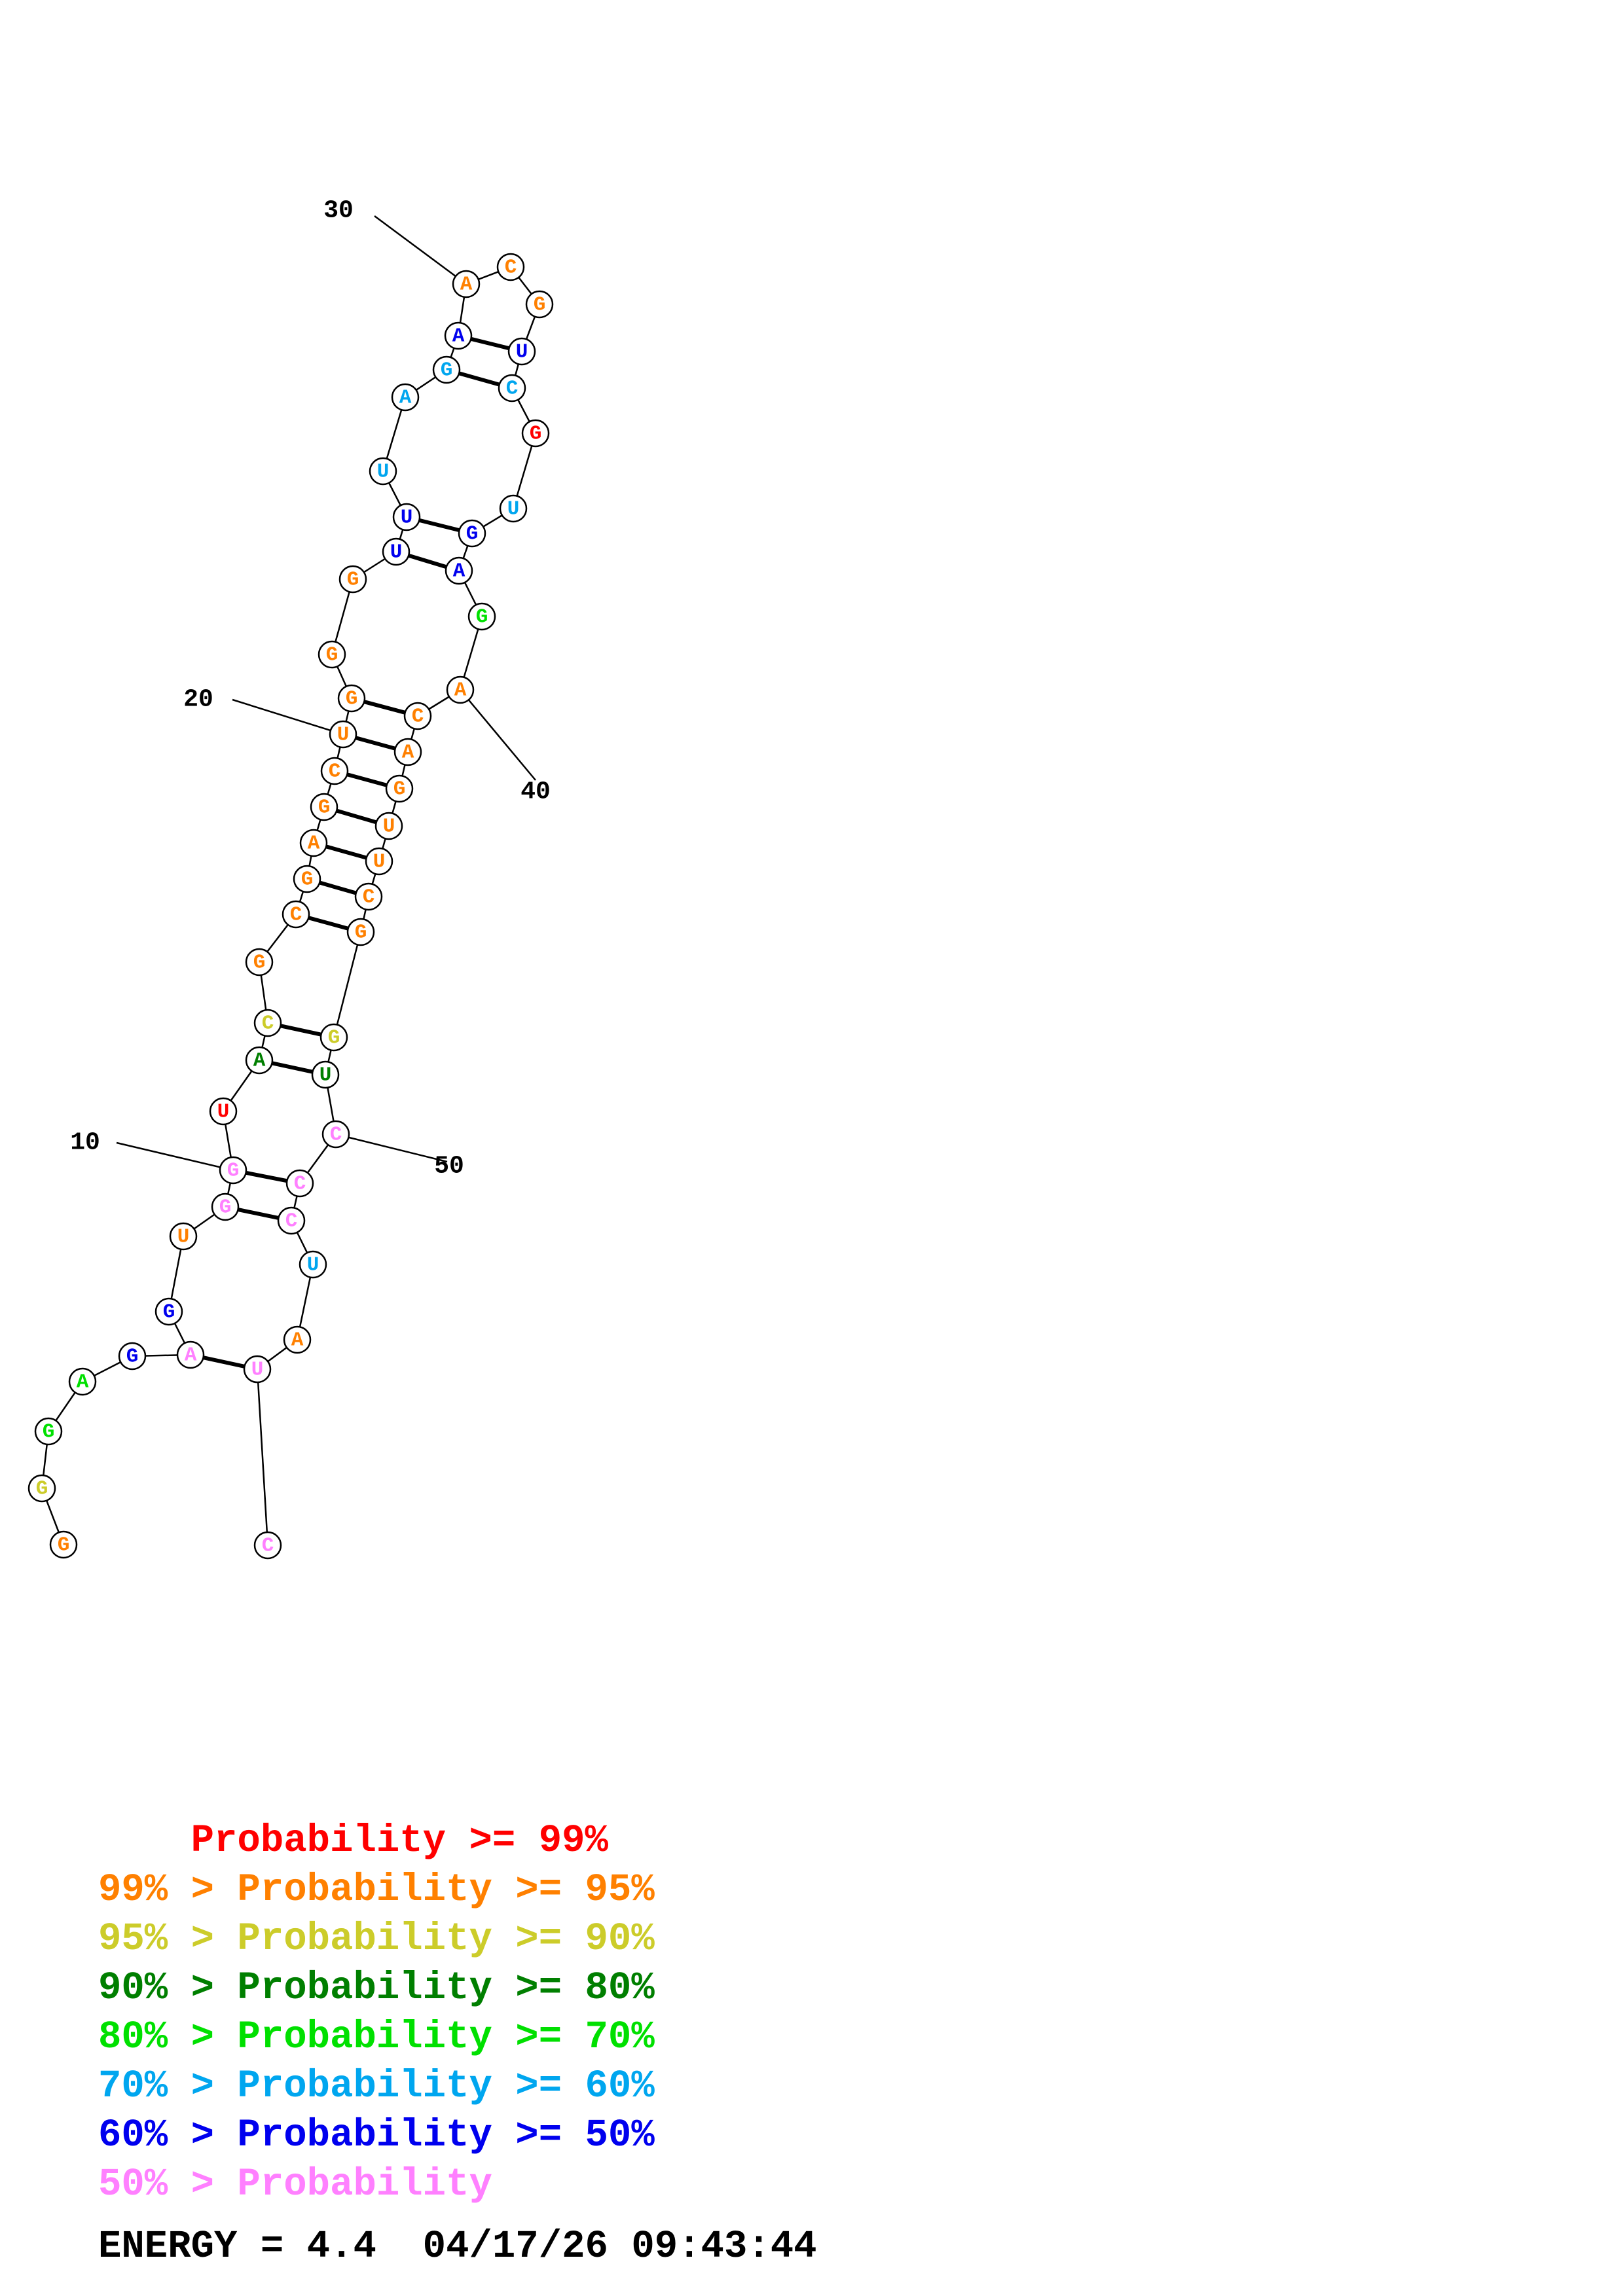 Image resolution: width=1623 pixels, height=2296 pixels. What do you see at coordinates (457, 2247) in the screenshot?
I see `energy-and-timestamp: ENERGY = 4.4 04/17/26 09:43:44` at bounding box center [457, 2247].